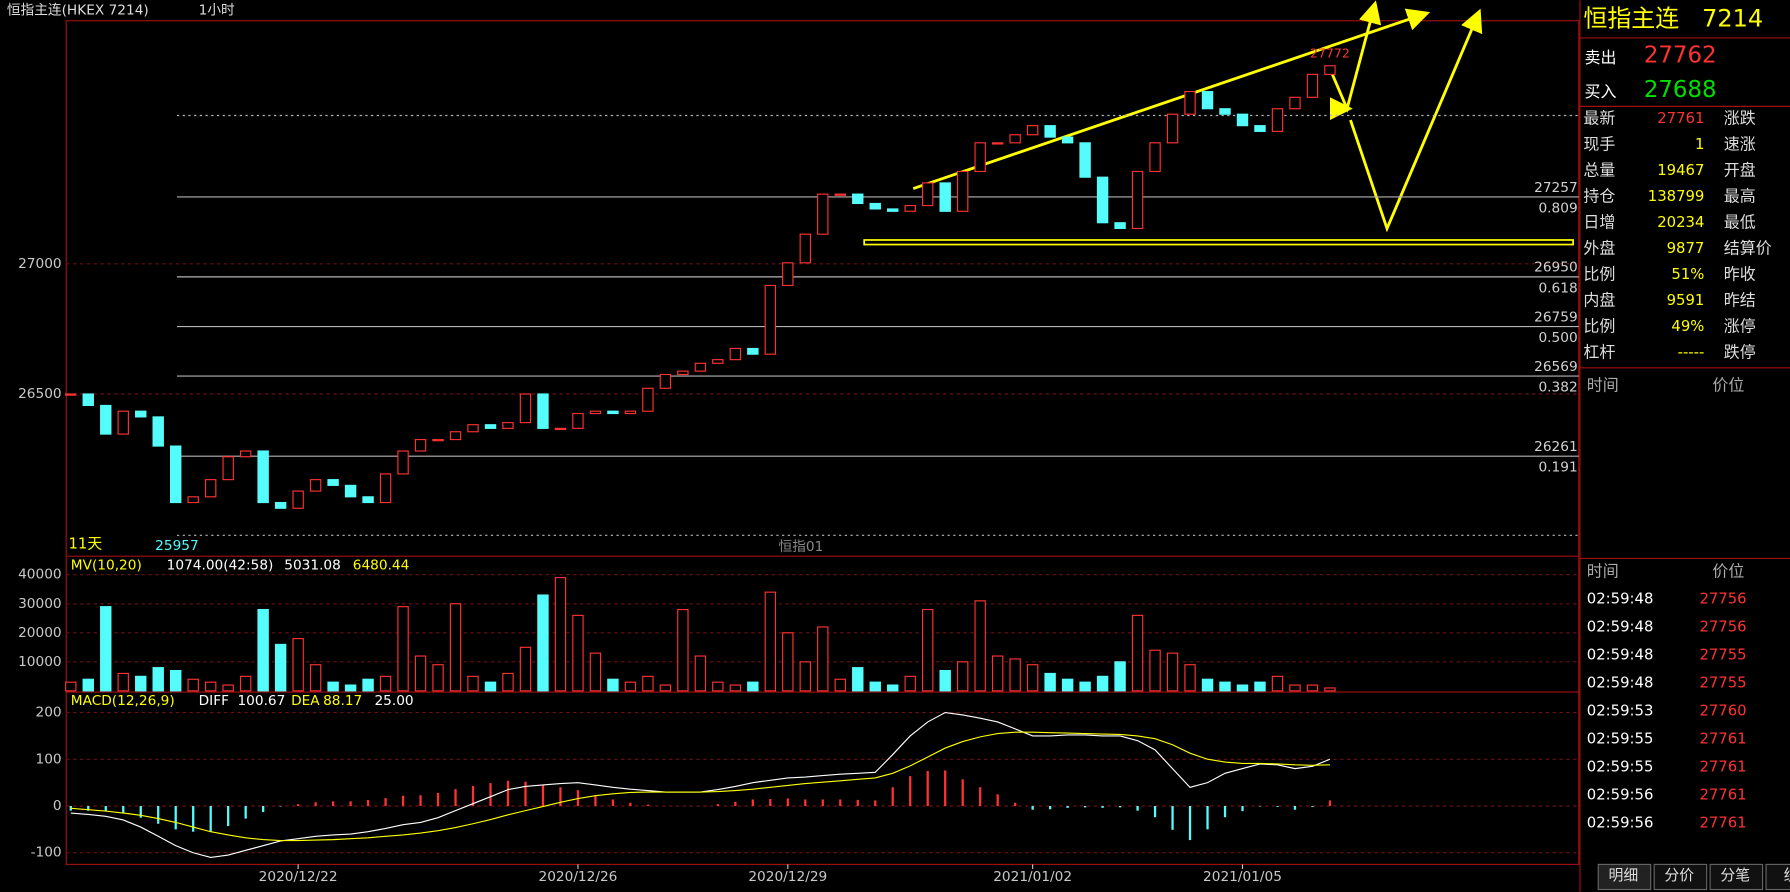 This screenshot has width=1790, height=892. What do you see at coordinates (49, 713) in the screenshot?
I see `y-tick-label: 200` at bounding box center [49, 713].